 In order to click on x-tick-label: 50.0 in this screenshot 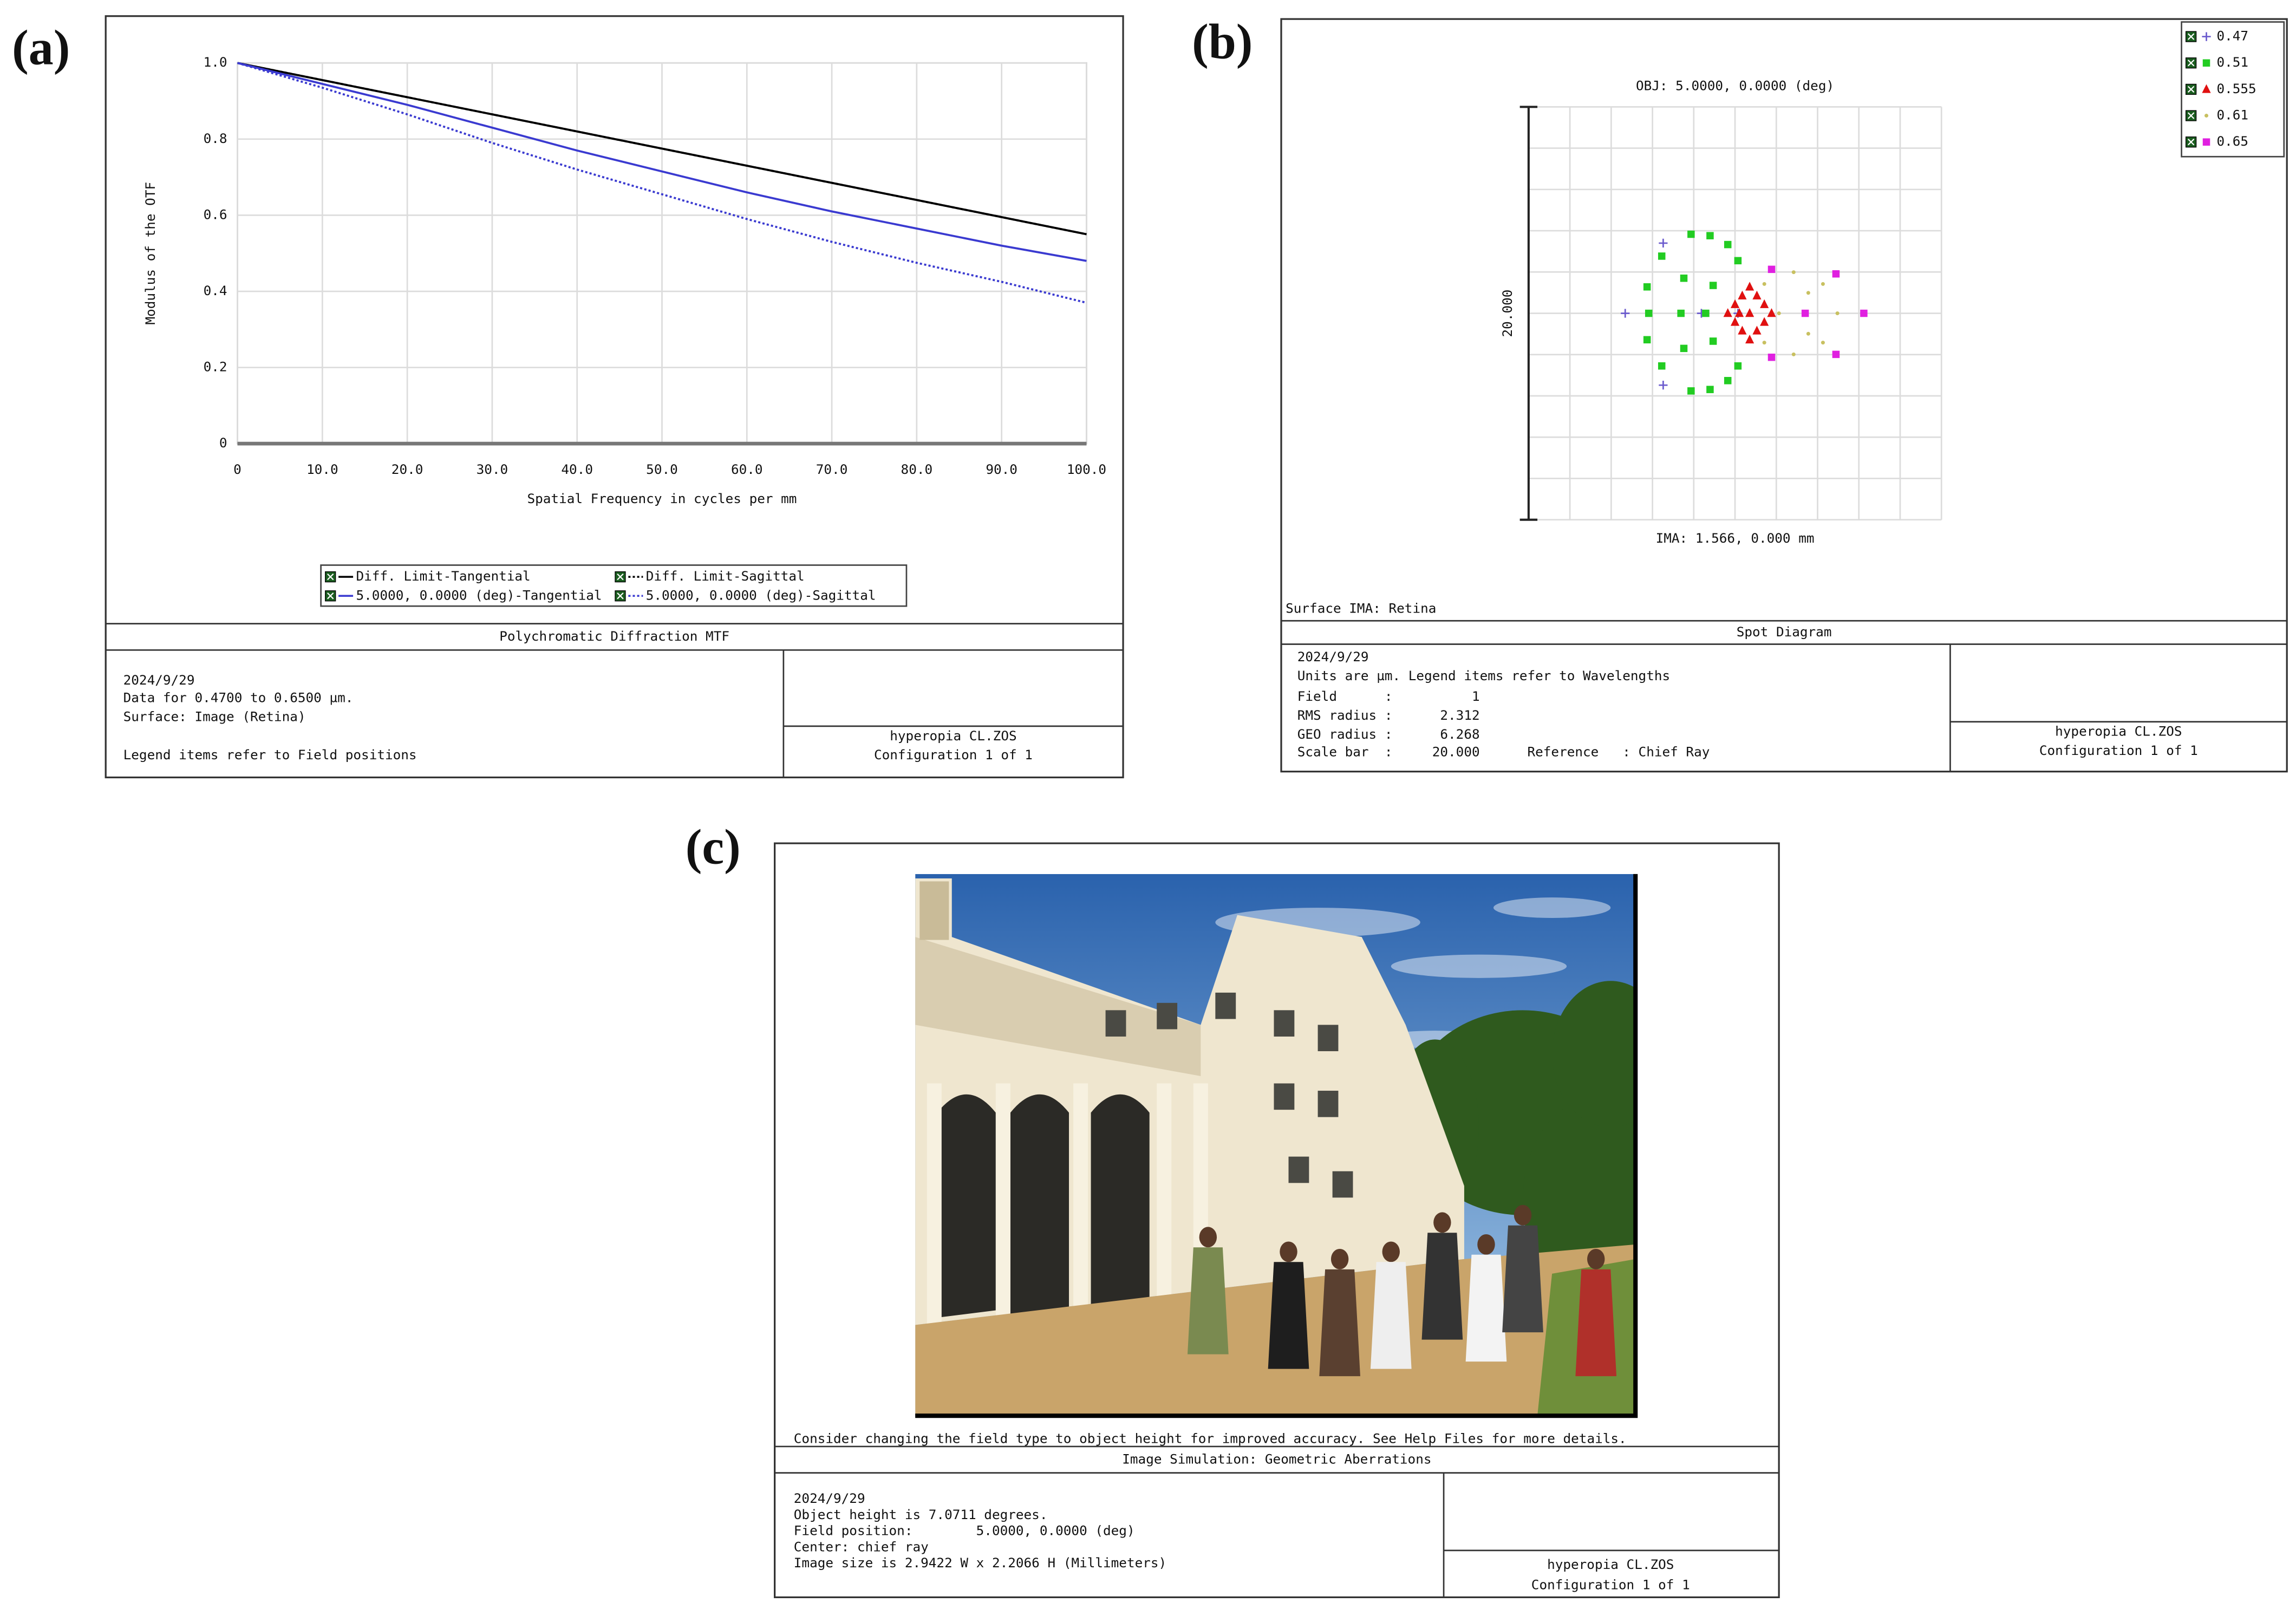, I will do `click(662, 469)`.